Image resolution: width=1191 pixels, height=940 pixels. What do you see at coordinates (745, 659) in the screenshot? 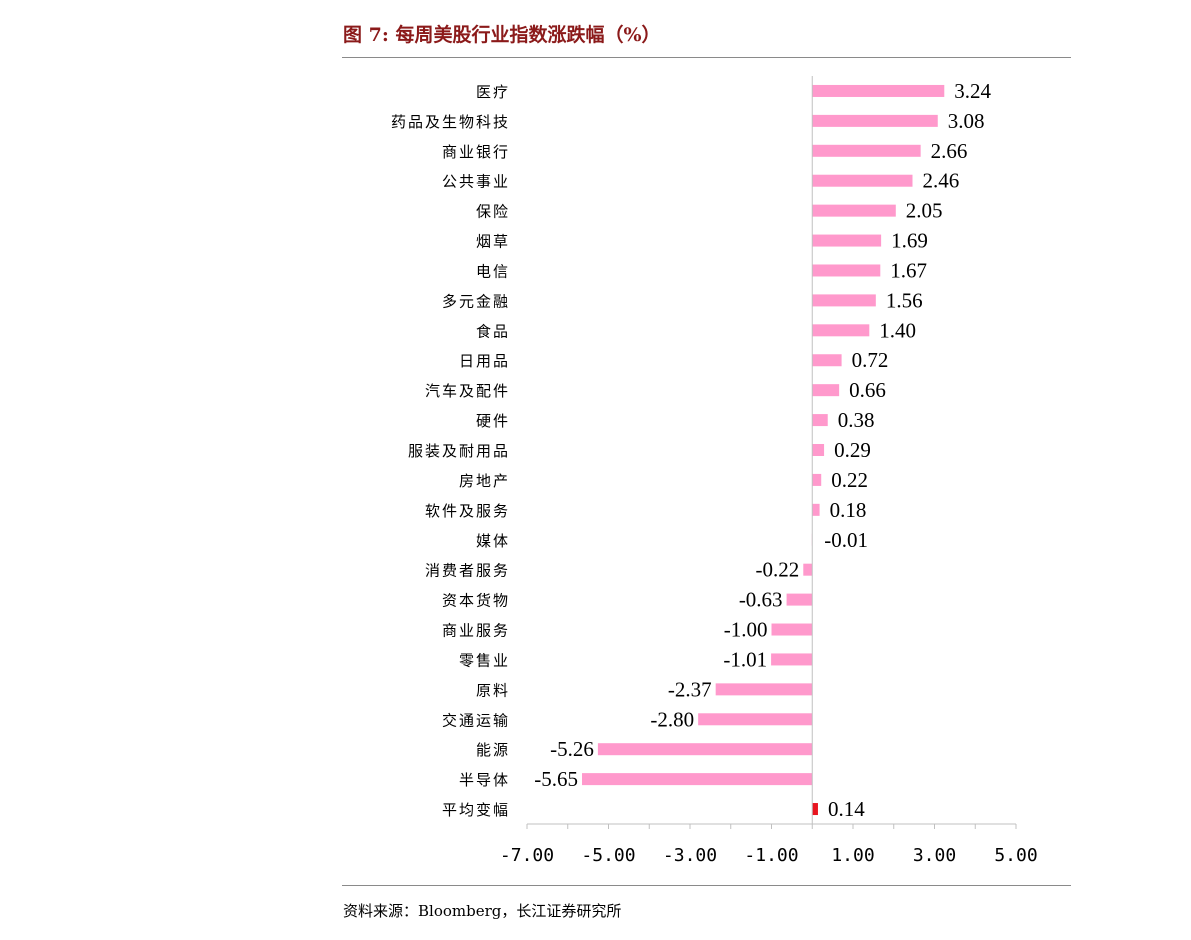
I see `value-label-19: -1.01` at bounding box center [745, 659].